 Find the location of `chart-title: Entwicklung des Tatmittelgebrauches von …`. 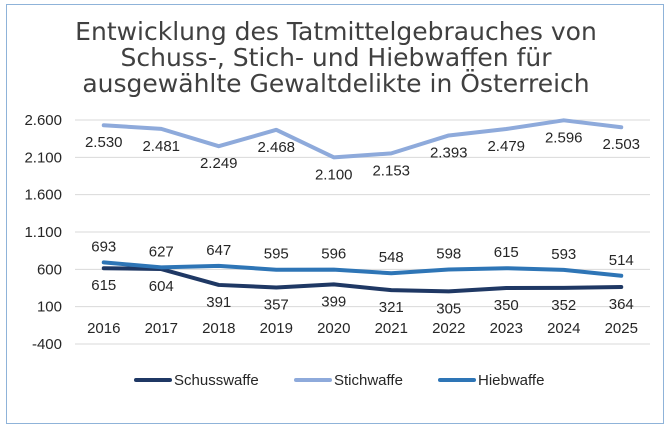

chart-title: Entwicklung des Tatmittelgebrauches von … is located at coordinates (336, 57).